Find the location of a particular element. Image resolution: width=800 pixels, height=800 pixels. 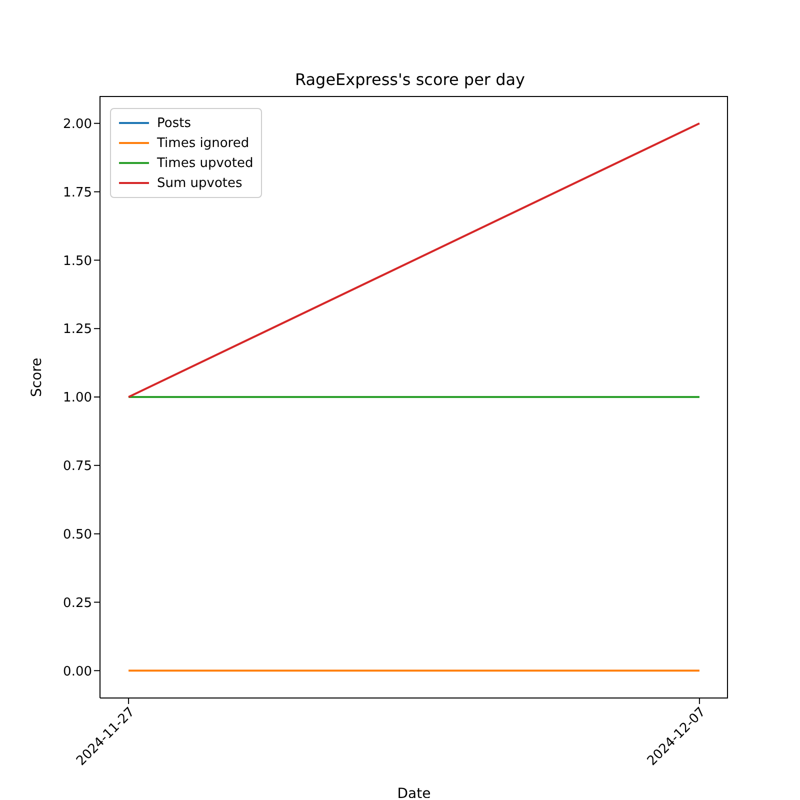

y-axis-title: Score is located at coordinates (36, 377).